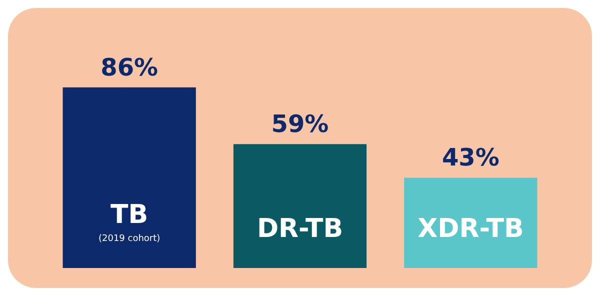  I want to click on data-label: 59%, so click(300, 124).